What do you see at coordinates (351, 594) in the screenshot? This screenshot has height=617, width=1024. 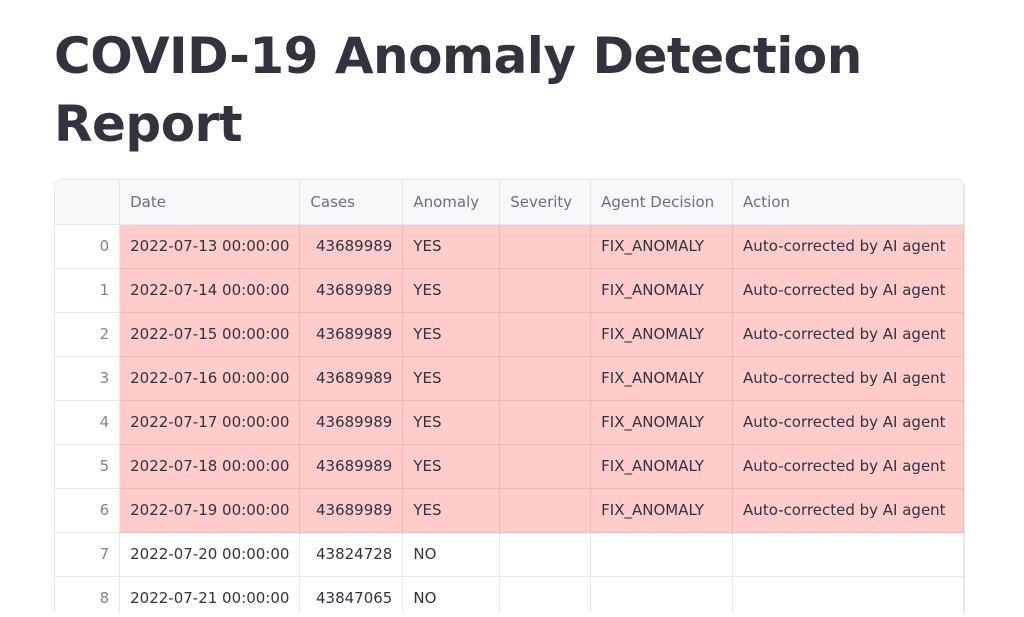 I see `cell-cases: 43847065` at bounding box center [351, 594].